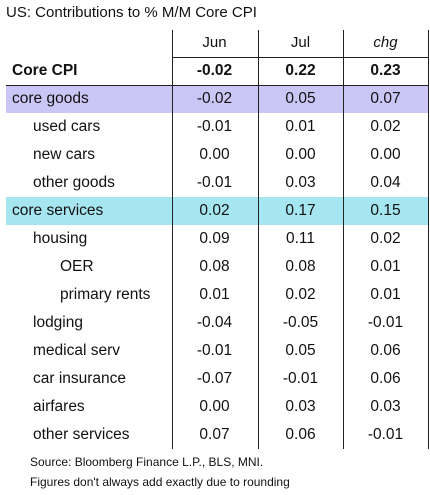 The height and width of the screenshot is (495, 430). What do you see at coordinates (80, 378) in the screenshot?
I see `row-label: car insurance` at bounding box center [80, 378].